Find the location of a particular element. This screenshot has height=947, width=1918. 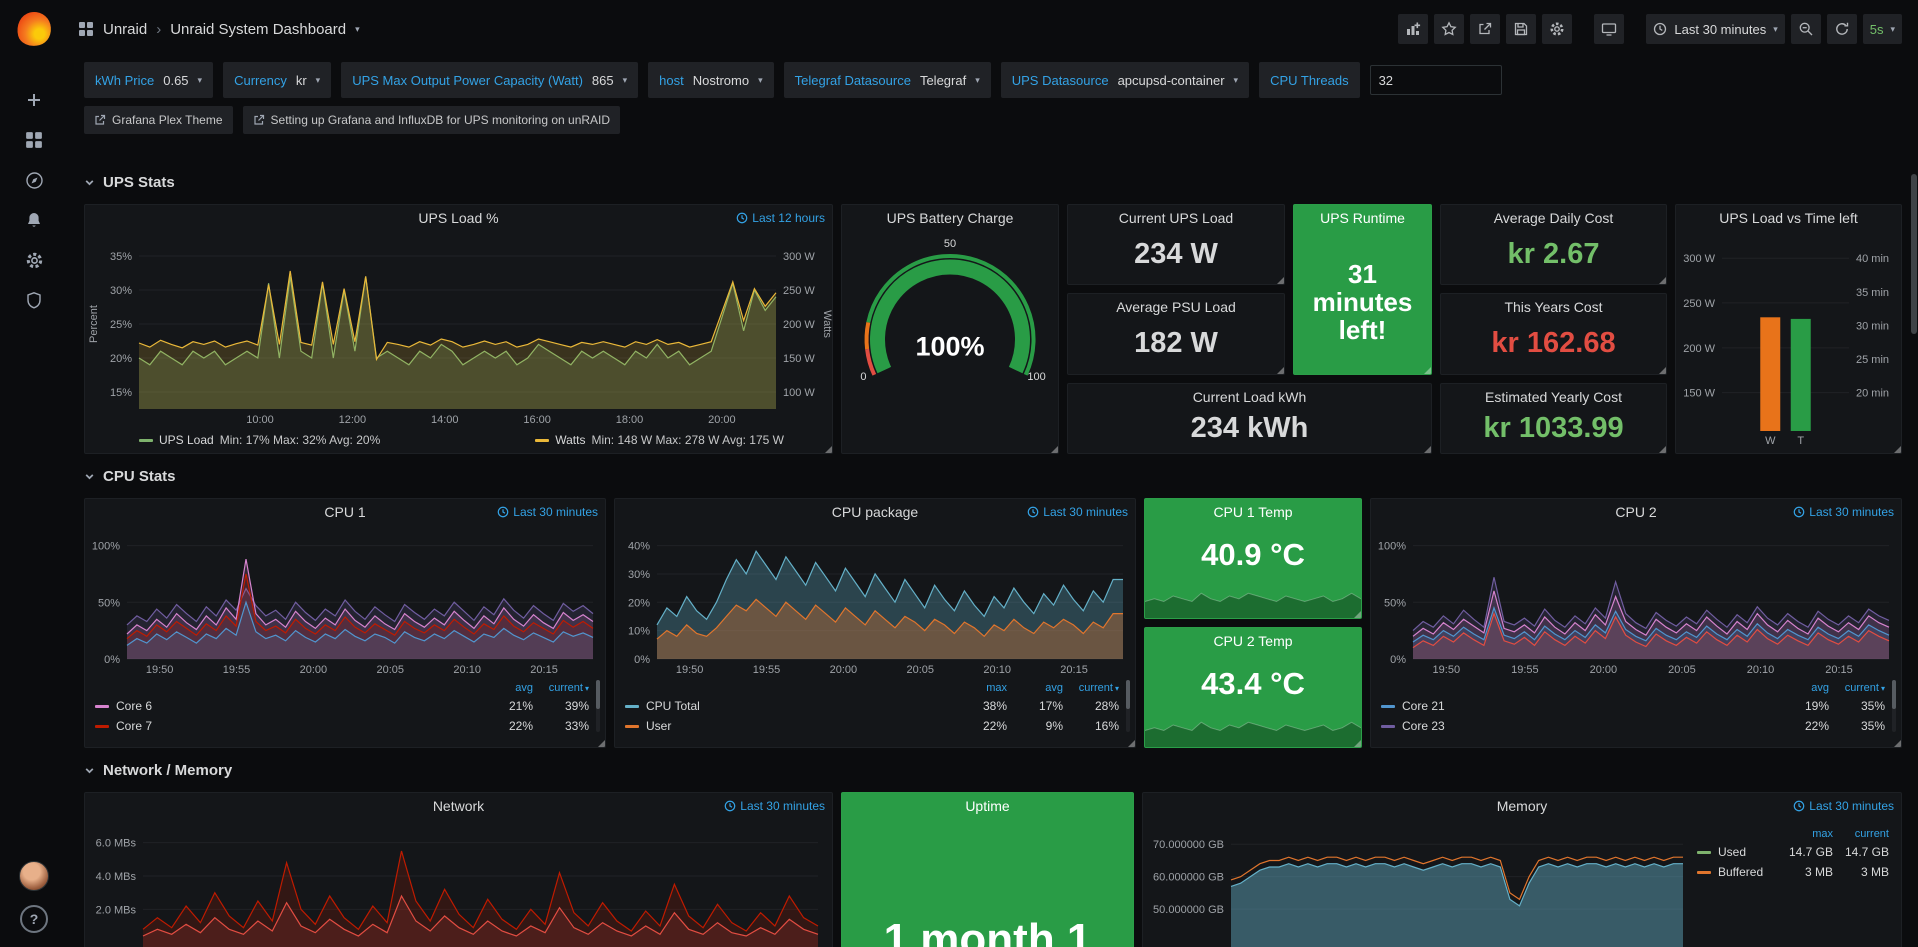

refresh-interval-picker: 5s ▾ is located at coordinates (1882, 29).